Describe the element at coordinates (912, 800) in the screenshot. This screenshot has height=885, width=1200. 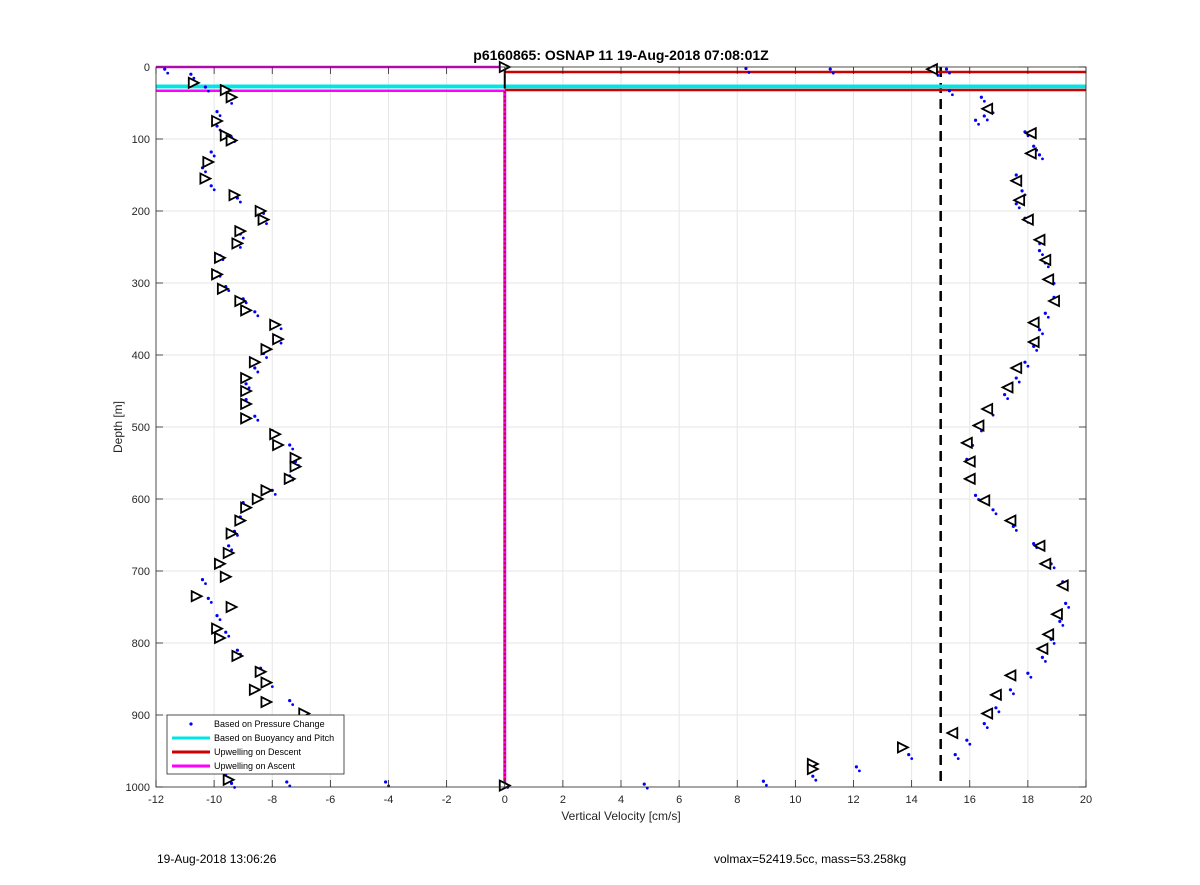
I see `x-tick-label: 14` at that location.